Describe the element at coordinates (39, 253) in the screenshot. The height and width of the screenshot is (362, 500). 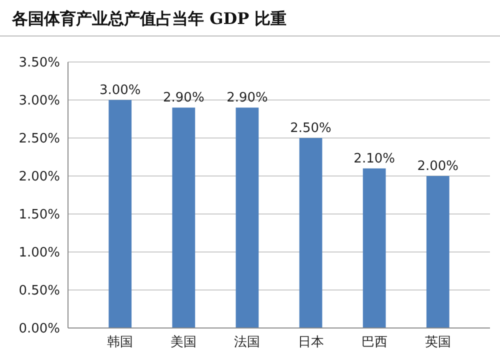
I see `y-tick-label: 1.00%` at that location.